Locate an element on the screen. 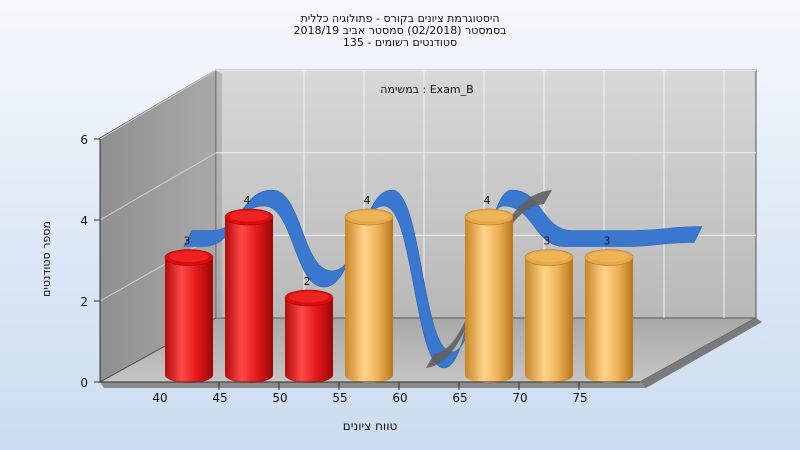  x-tick-label: 65 is located at coordinates (459, 398).